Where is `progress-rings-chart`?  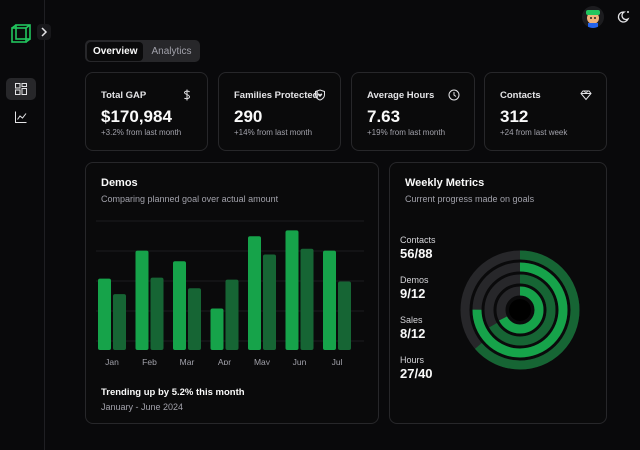
progress-rings-chart is located at coordinates (520, 310).